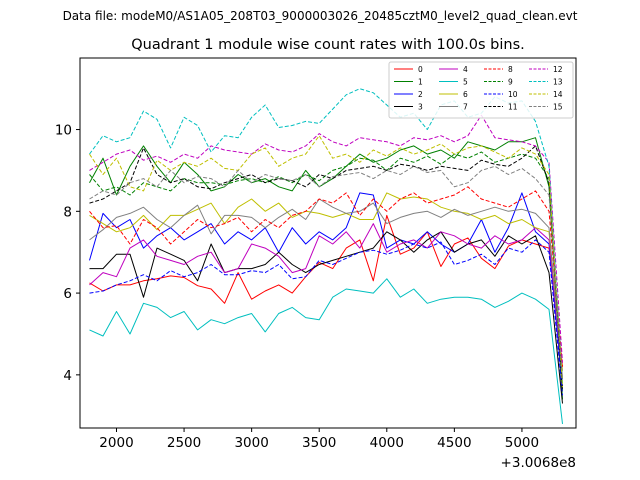 The height and width of the screenshot is (480, 640). I want to click on legend-label-8: 8, so click(510, 69).